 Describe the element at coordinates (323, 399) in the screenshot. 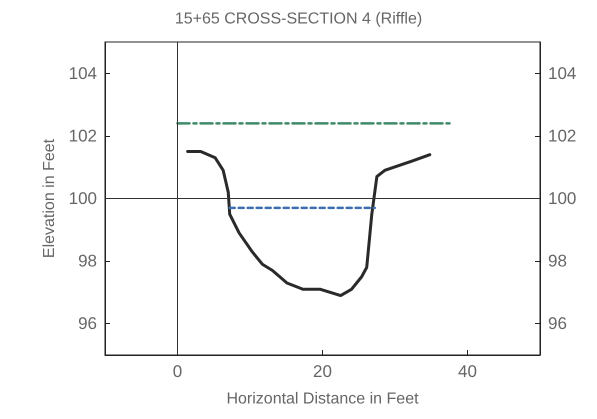

I see `x-axis-title: Horizontal Distance in Feet` at that location.